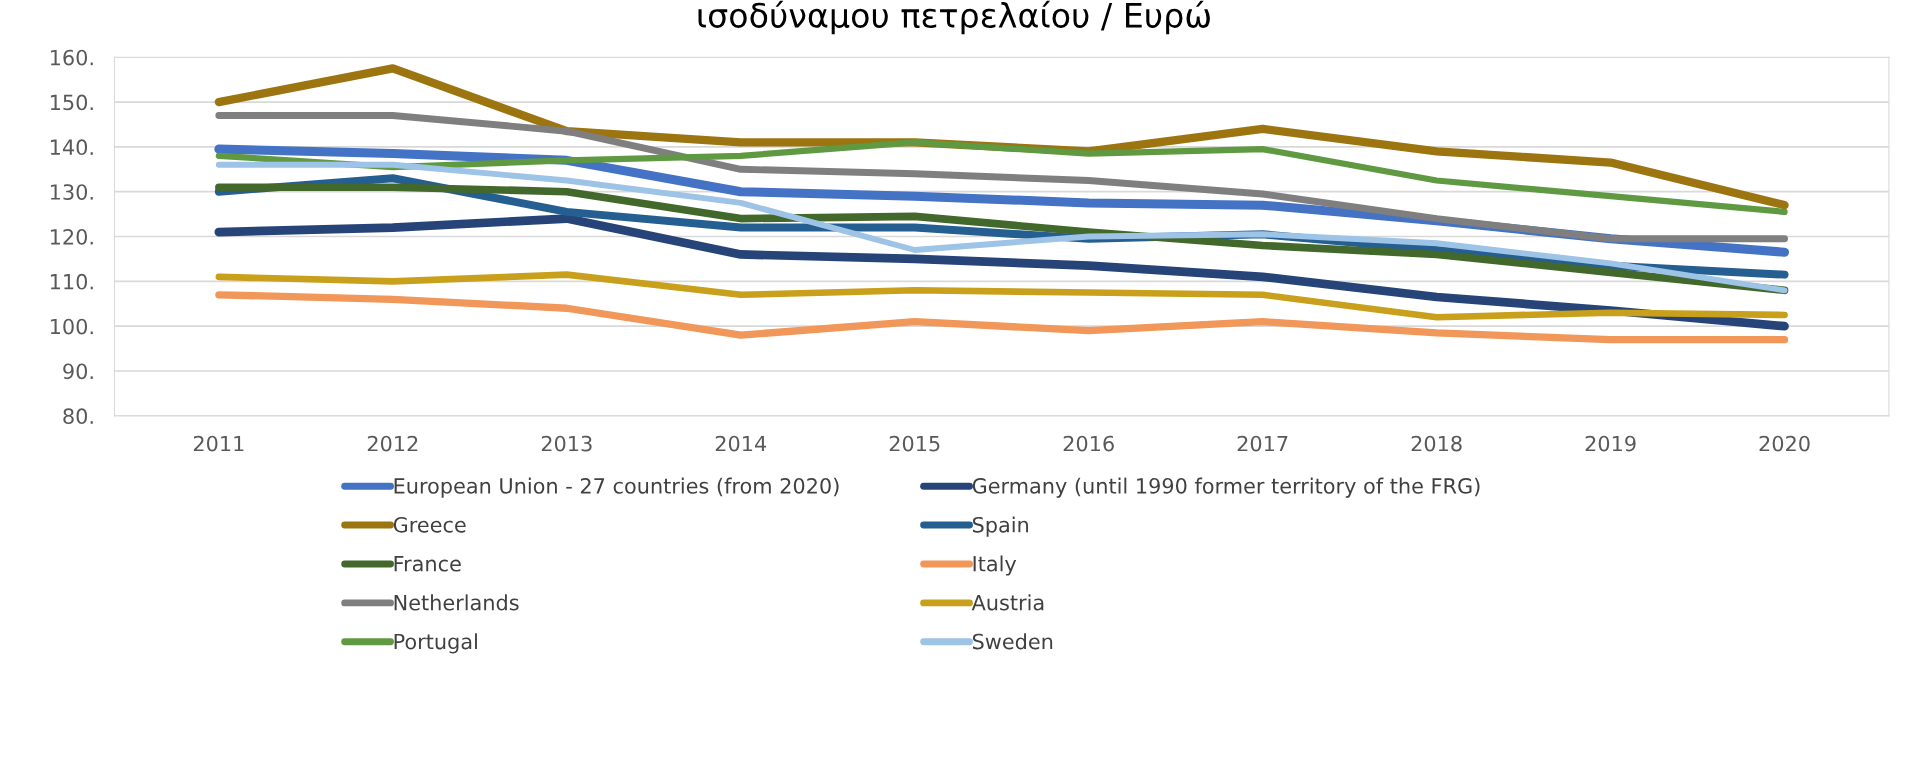 The image size is (1908, 763). Describe the element at coordinates (427, 564) in the screenshot. I see `legend-label: France` at that location.